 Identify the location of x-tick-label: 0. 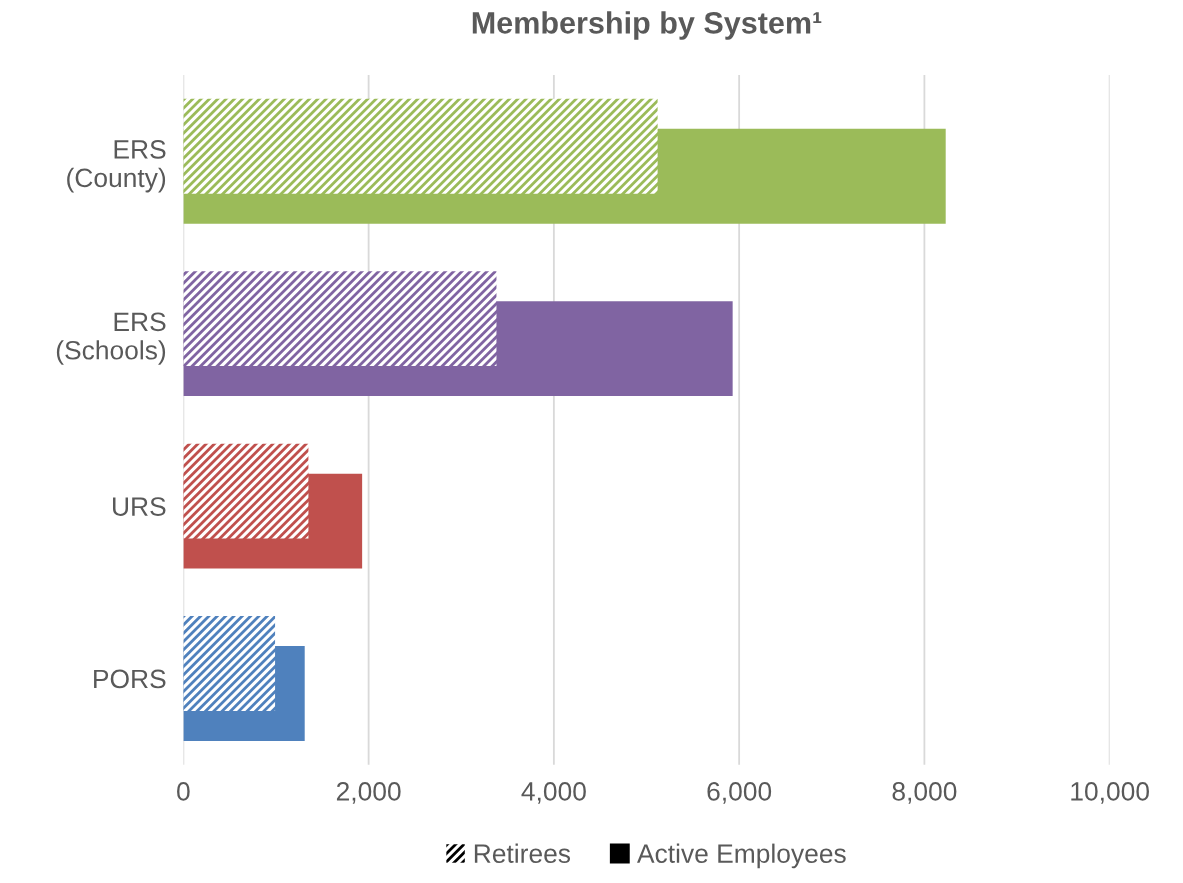
(183, 791).